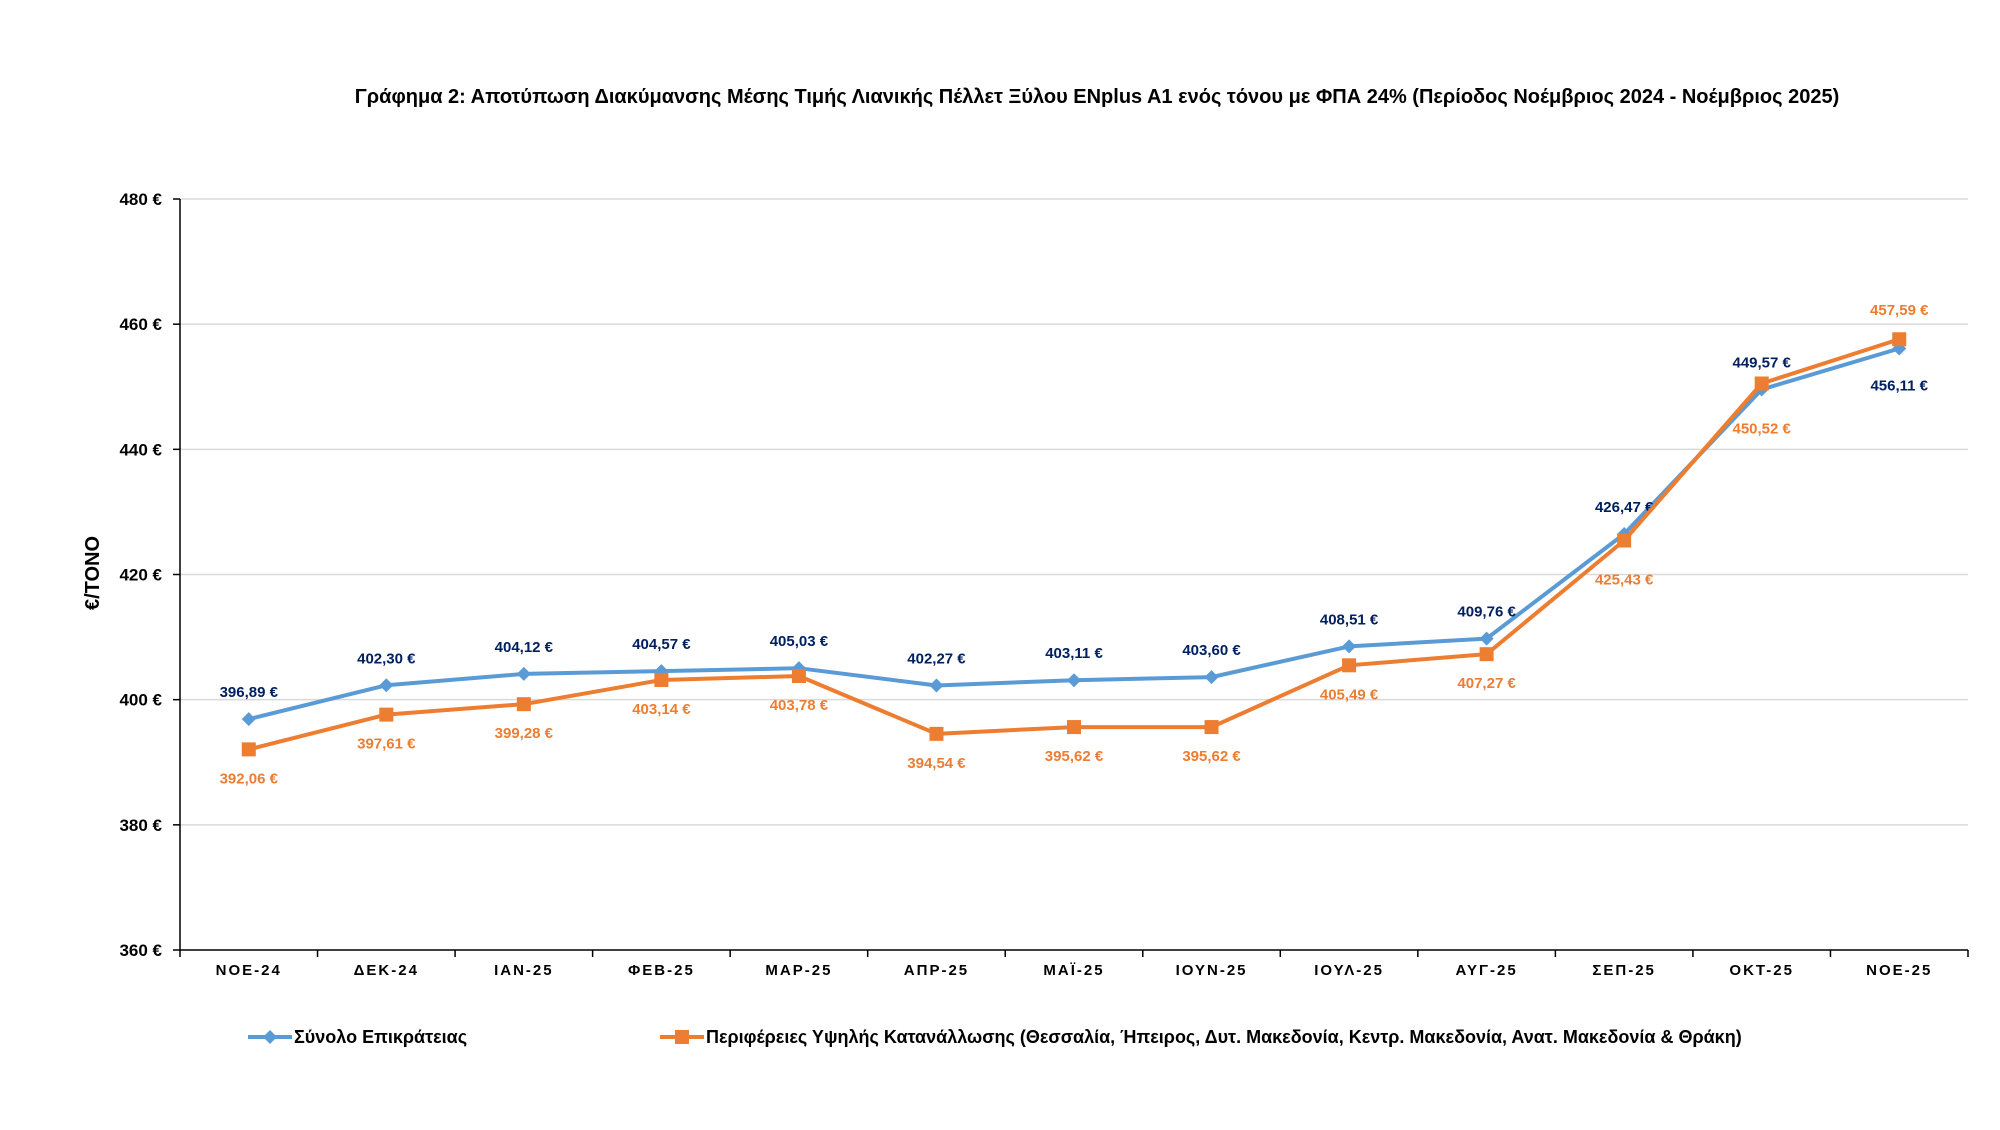 This screenshot has height=1130, width=2000. What do you see at coordinates (936, 658) in the screenshot?
I see `data-label: 402,27 €` at bounding box center [936, 658].